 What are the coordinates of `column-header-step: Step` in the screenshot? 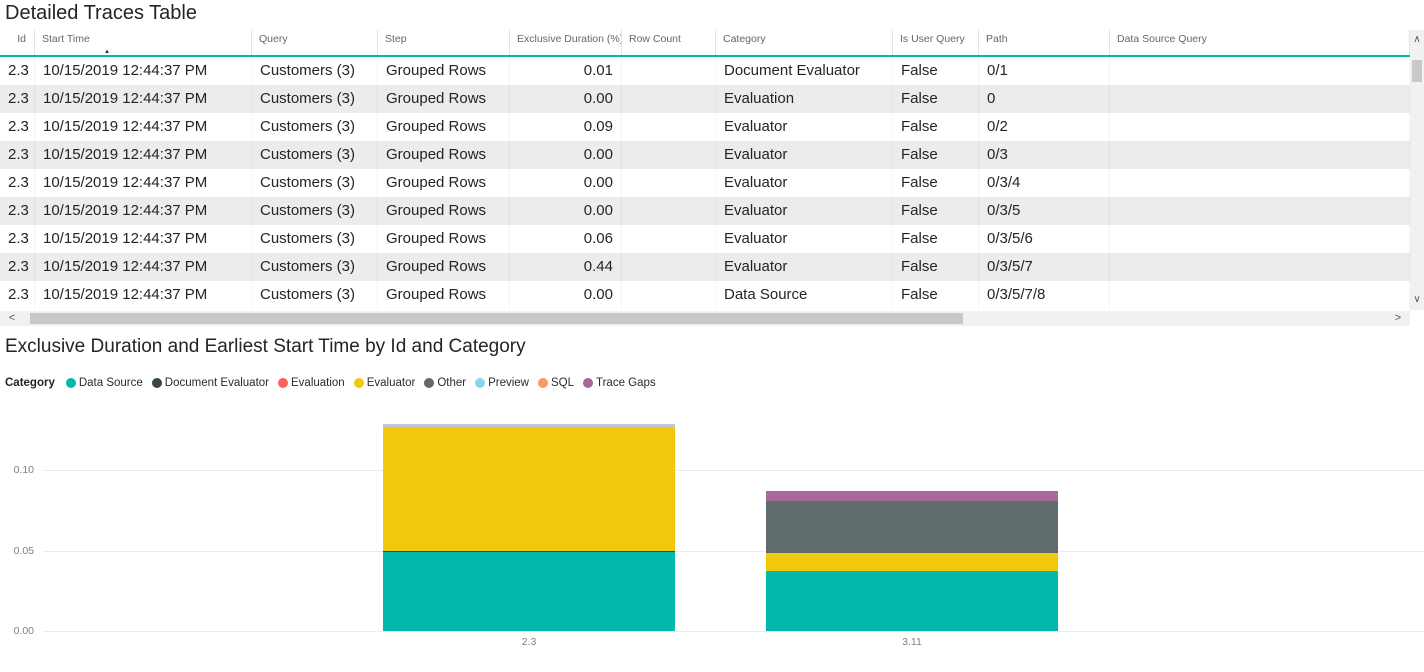 It's located at (444, 42).